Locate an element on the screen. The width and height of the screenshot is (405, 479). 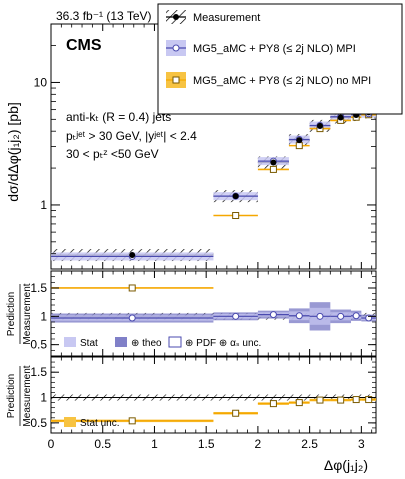
x-tick-label-6: 3 is located at coordinates (361, 444).